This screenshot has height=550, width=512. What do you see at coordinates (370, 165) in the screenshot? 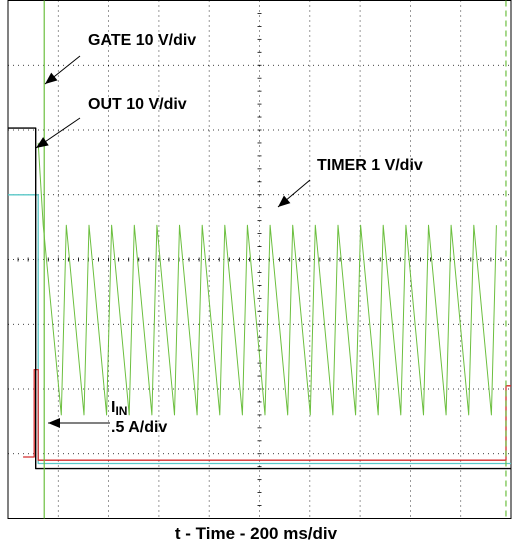
I see `timer-annotation: TIMER 1 V/div` at bounding box center [370, 165].